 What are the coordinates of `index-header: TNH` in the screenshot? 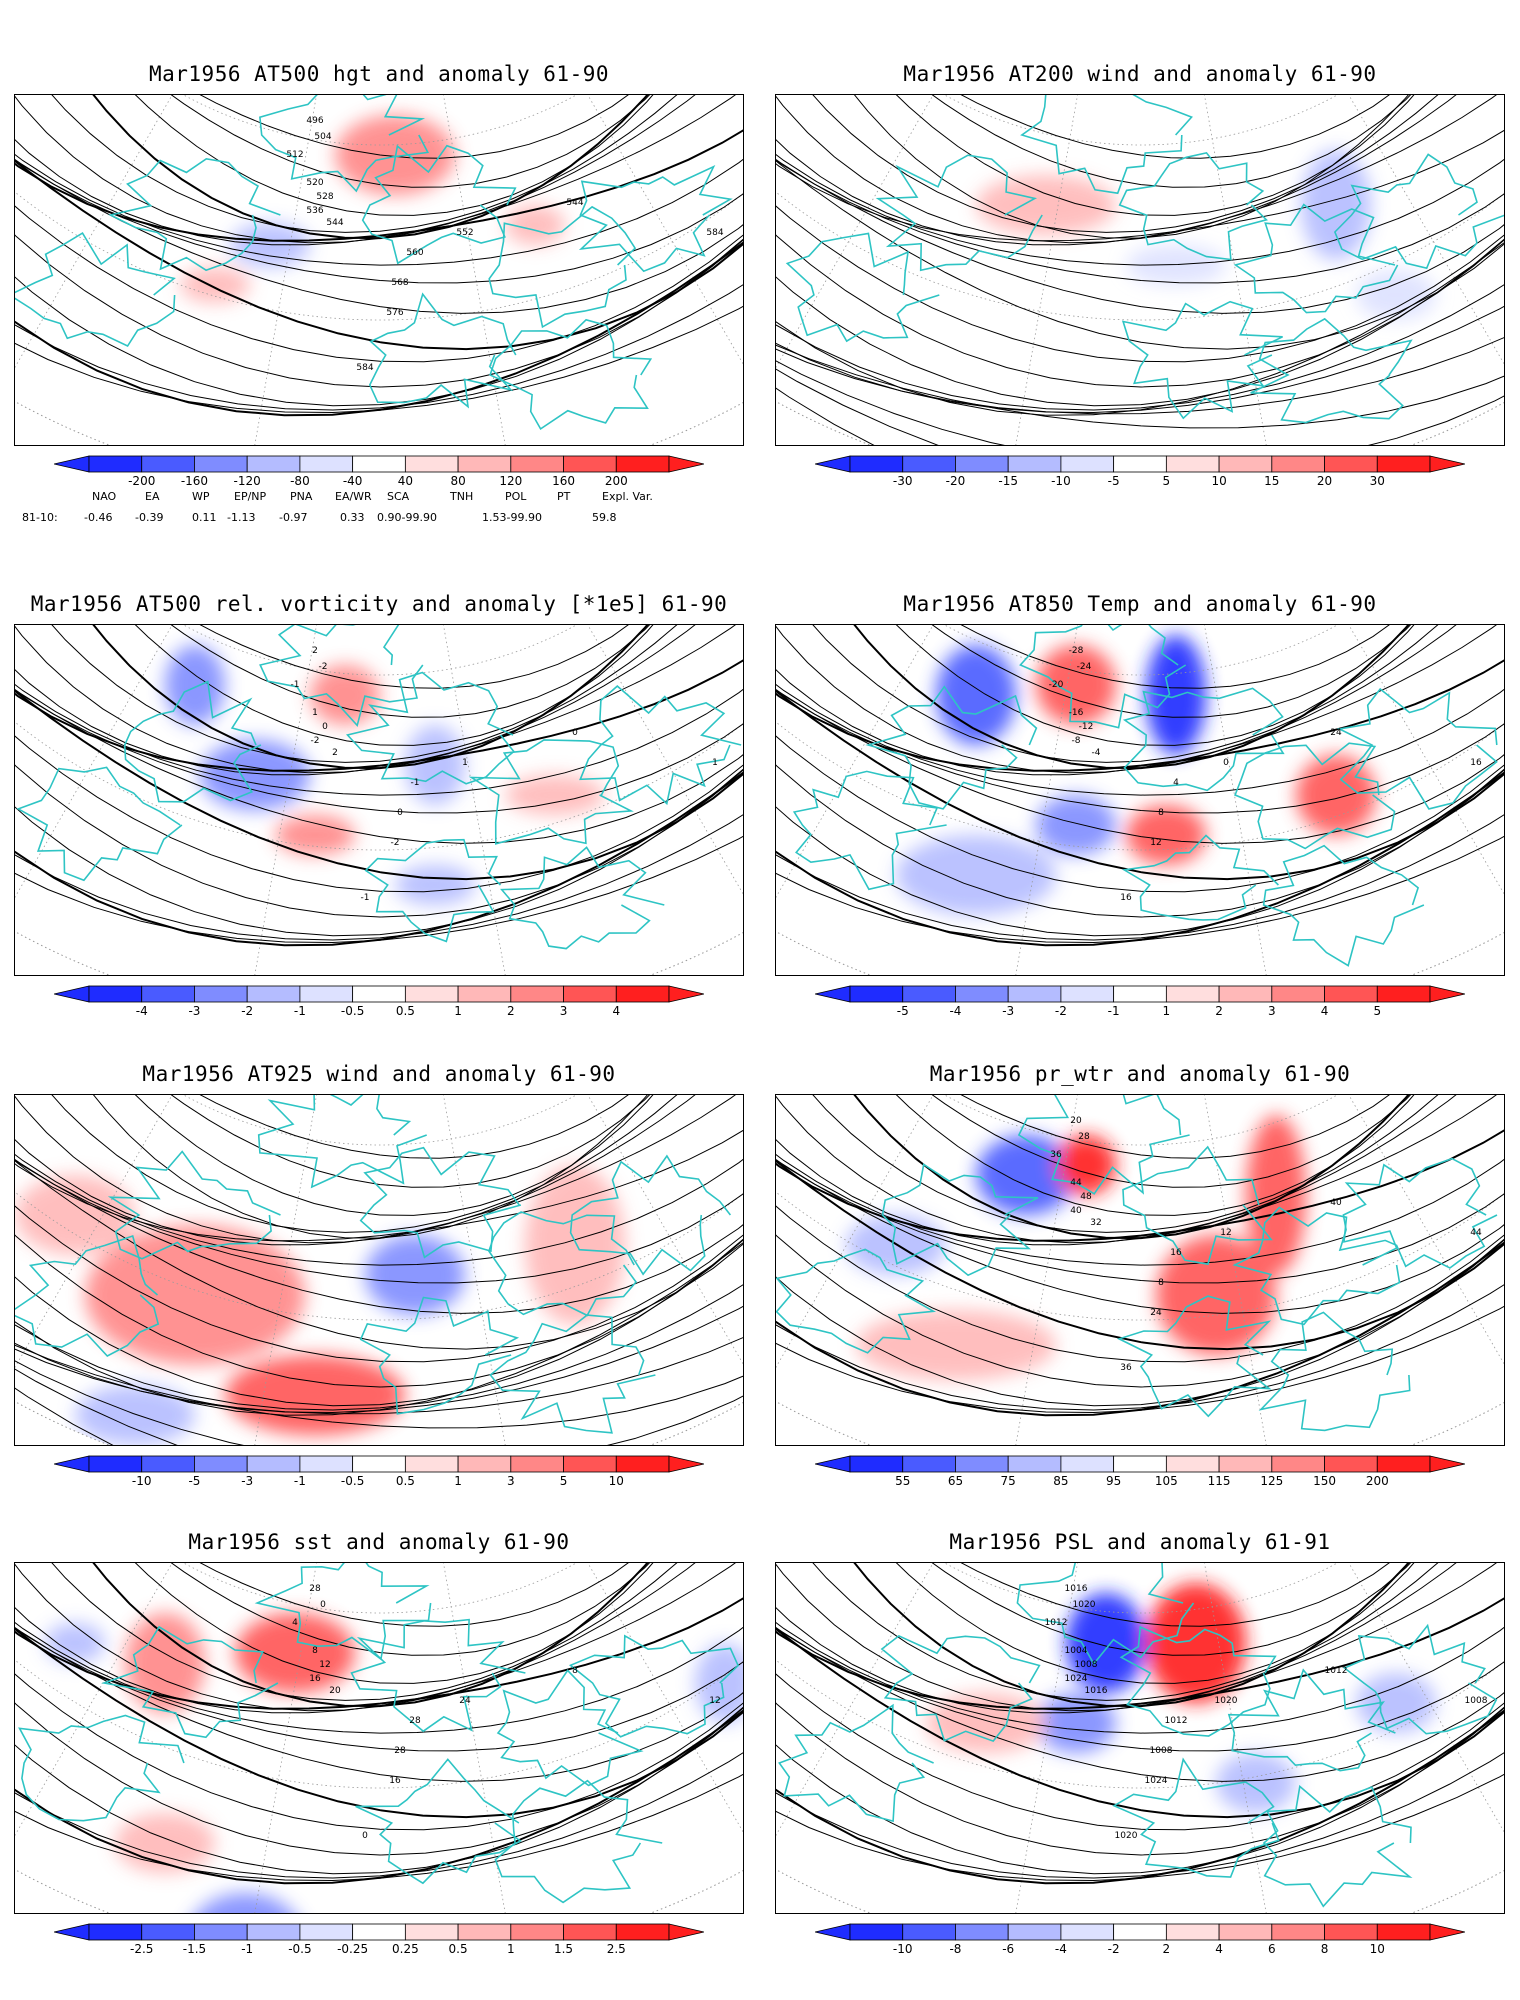 It's located at (462, 496).